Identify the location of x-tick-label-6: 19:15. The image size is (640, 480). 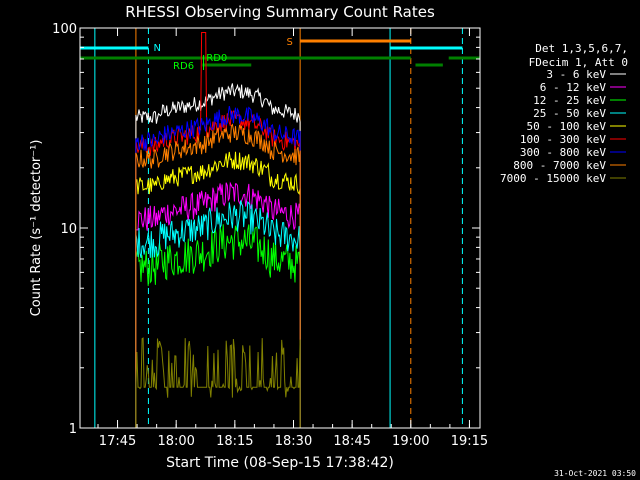
(469, 441).